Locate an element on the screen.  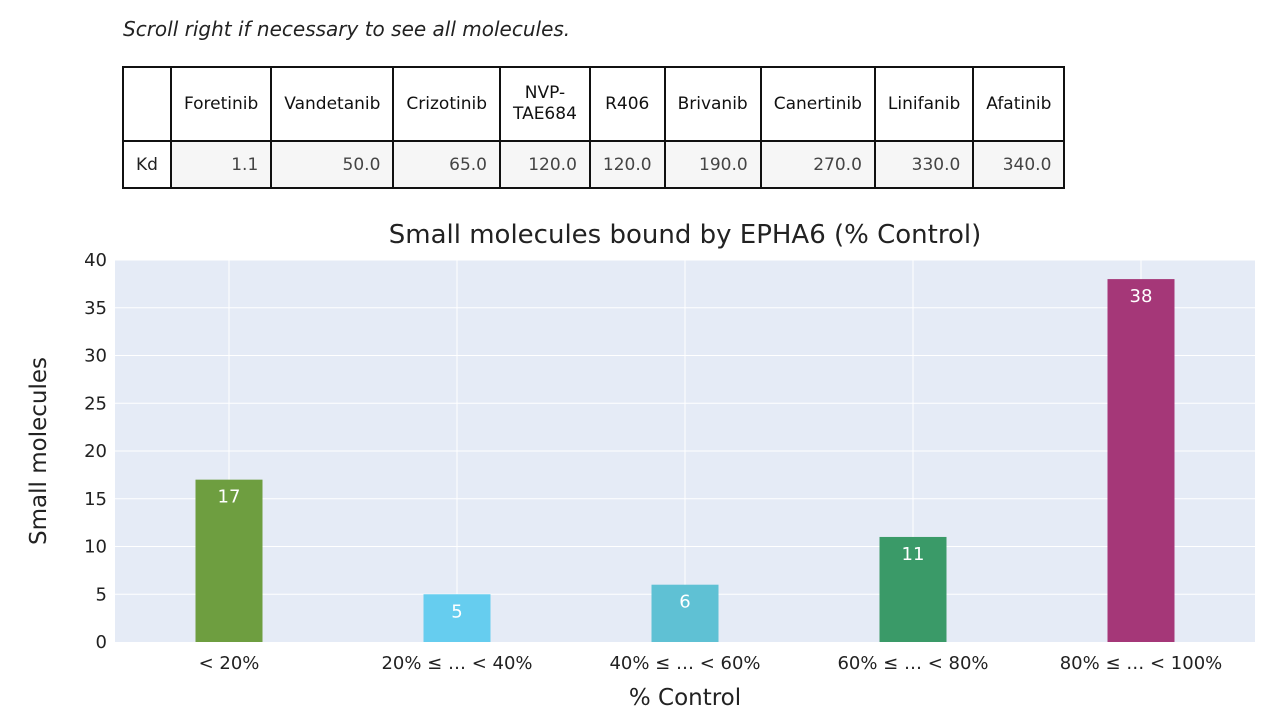
column-header: Brivanib is located at coordinates (712, 104).